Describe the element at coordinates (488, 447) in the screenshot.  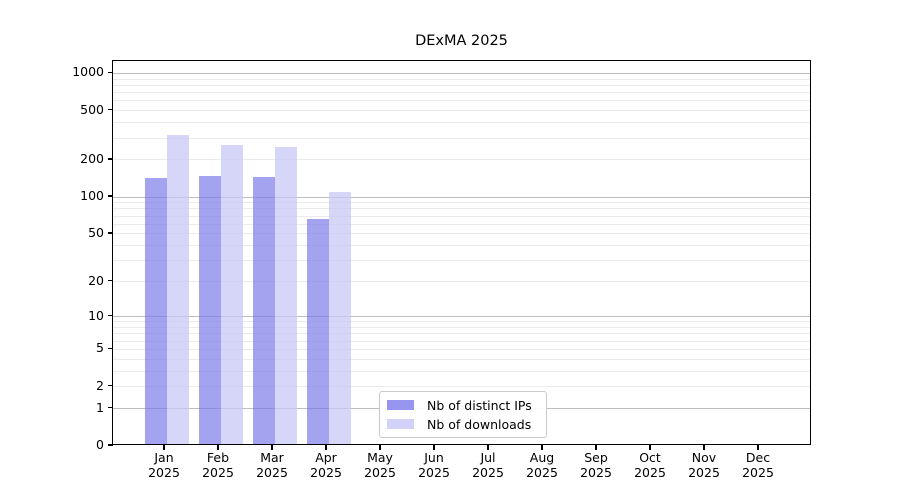
I see `x-tick-jul` at that location.